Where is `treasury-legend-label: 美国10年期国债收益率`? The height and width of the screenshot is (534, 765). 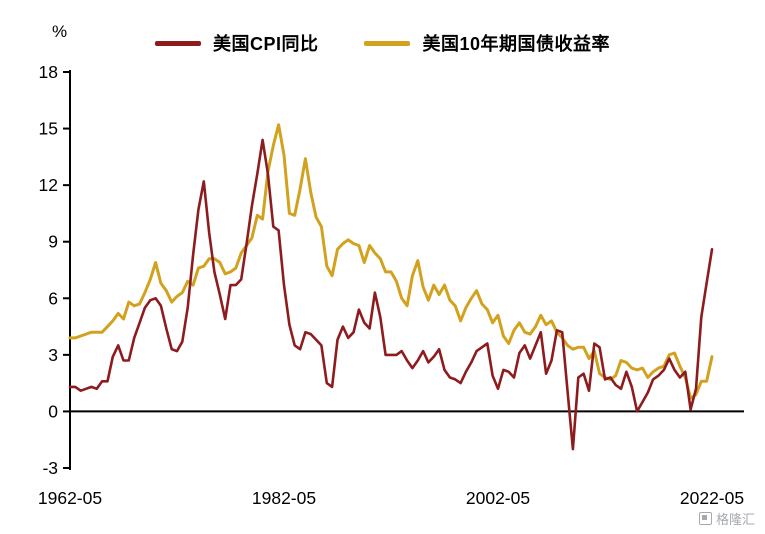 treasury-legend-label: 美国10年期国债收益率 is located at coordinates (516, 44).